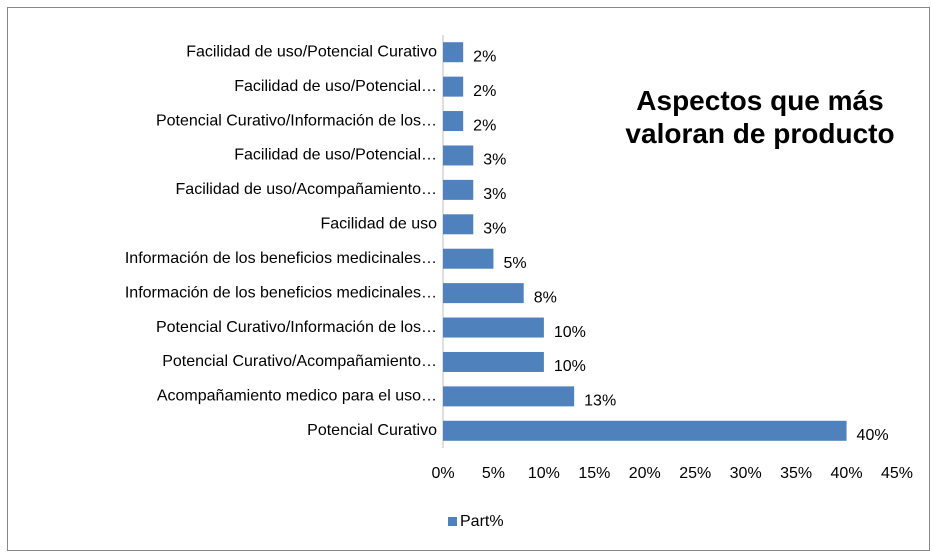 The height and width of the screenshot is (553, 932). What do you see at coordinates (746, 473) in the screenshot?
I see `x-tick-label: 30%` at bounding box center [746, 473].